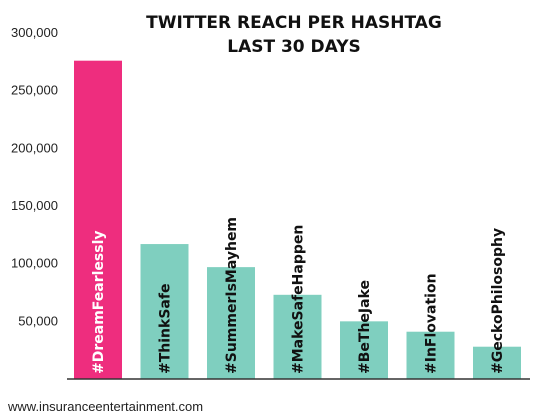  I want to click on y-tick-label: 100,000, so click(34, 263).